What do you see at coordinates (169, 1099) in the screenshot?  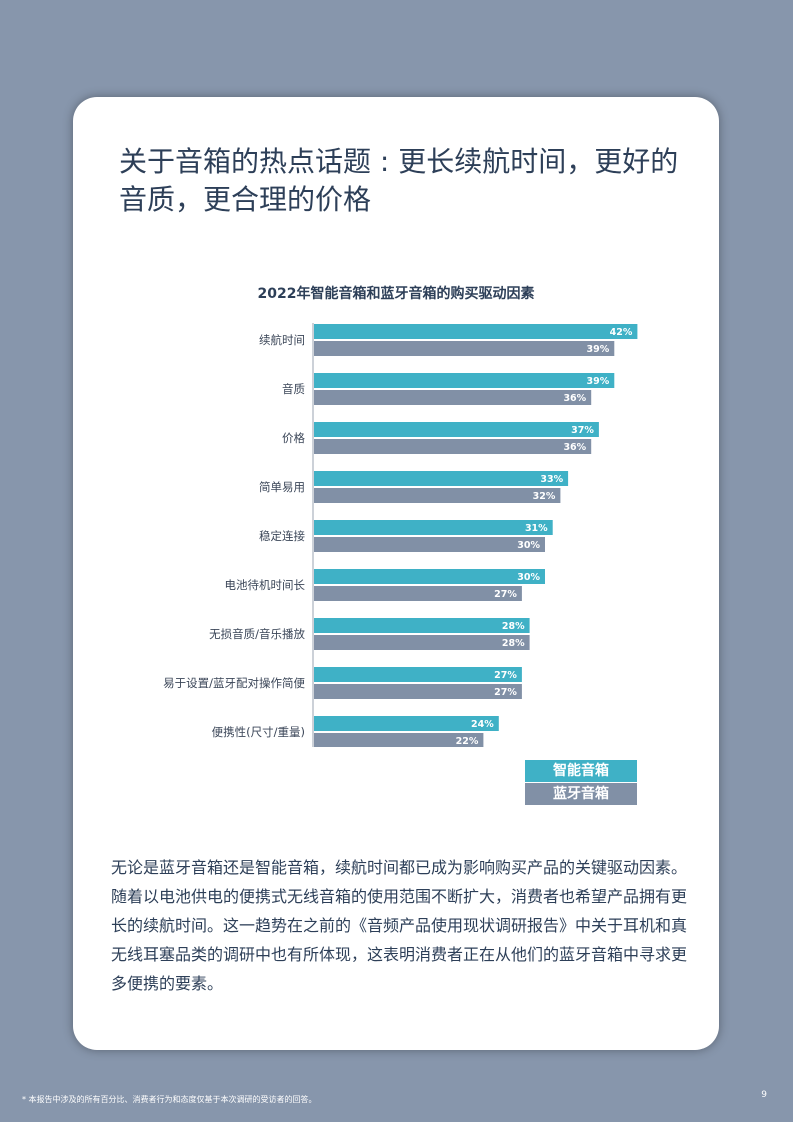 I see `footnote: * 本报告中涉及的所有百分比、消费者行为和态度仅基于本次调研的受访者的回答。` at bounding box center [169, 1099].